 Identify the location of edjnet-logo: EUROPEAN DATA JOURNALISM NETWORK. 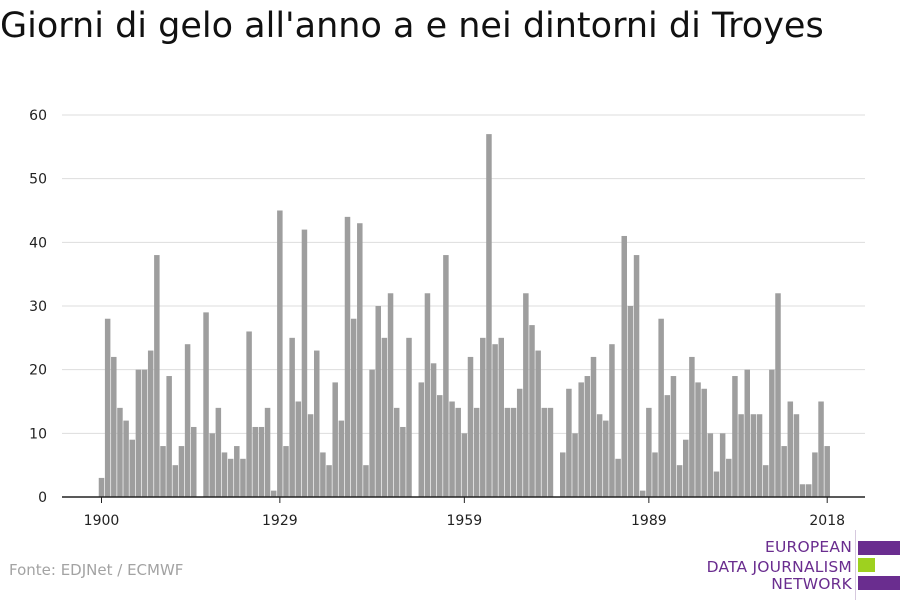
(795, 565).